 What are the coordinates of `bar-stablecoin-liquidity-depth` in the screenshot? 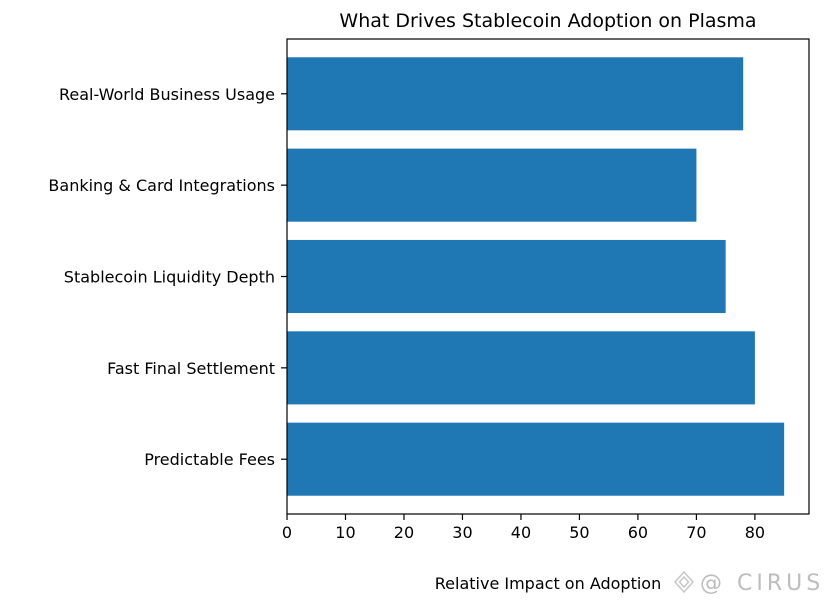 It's located at (506, 276).